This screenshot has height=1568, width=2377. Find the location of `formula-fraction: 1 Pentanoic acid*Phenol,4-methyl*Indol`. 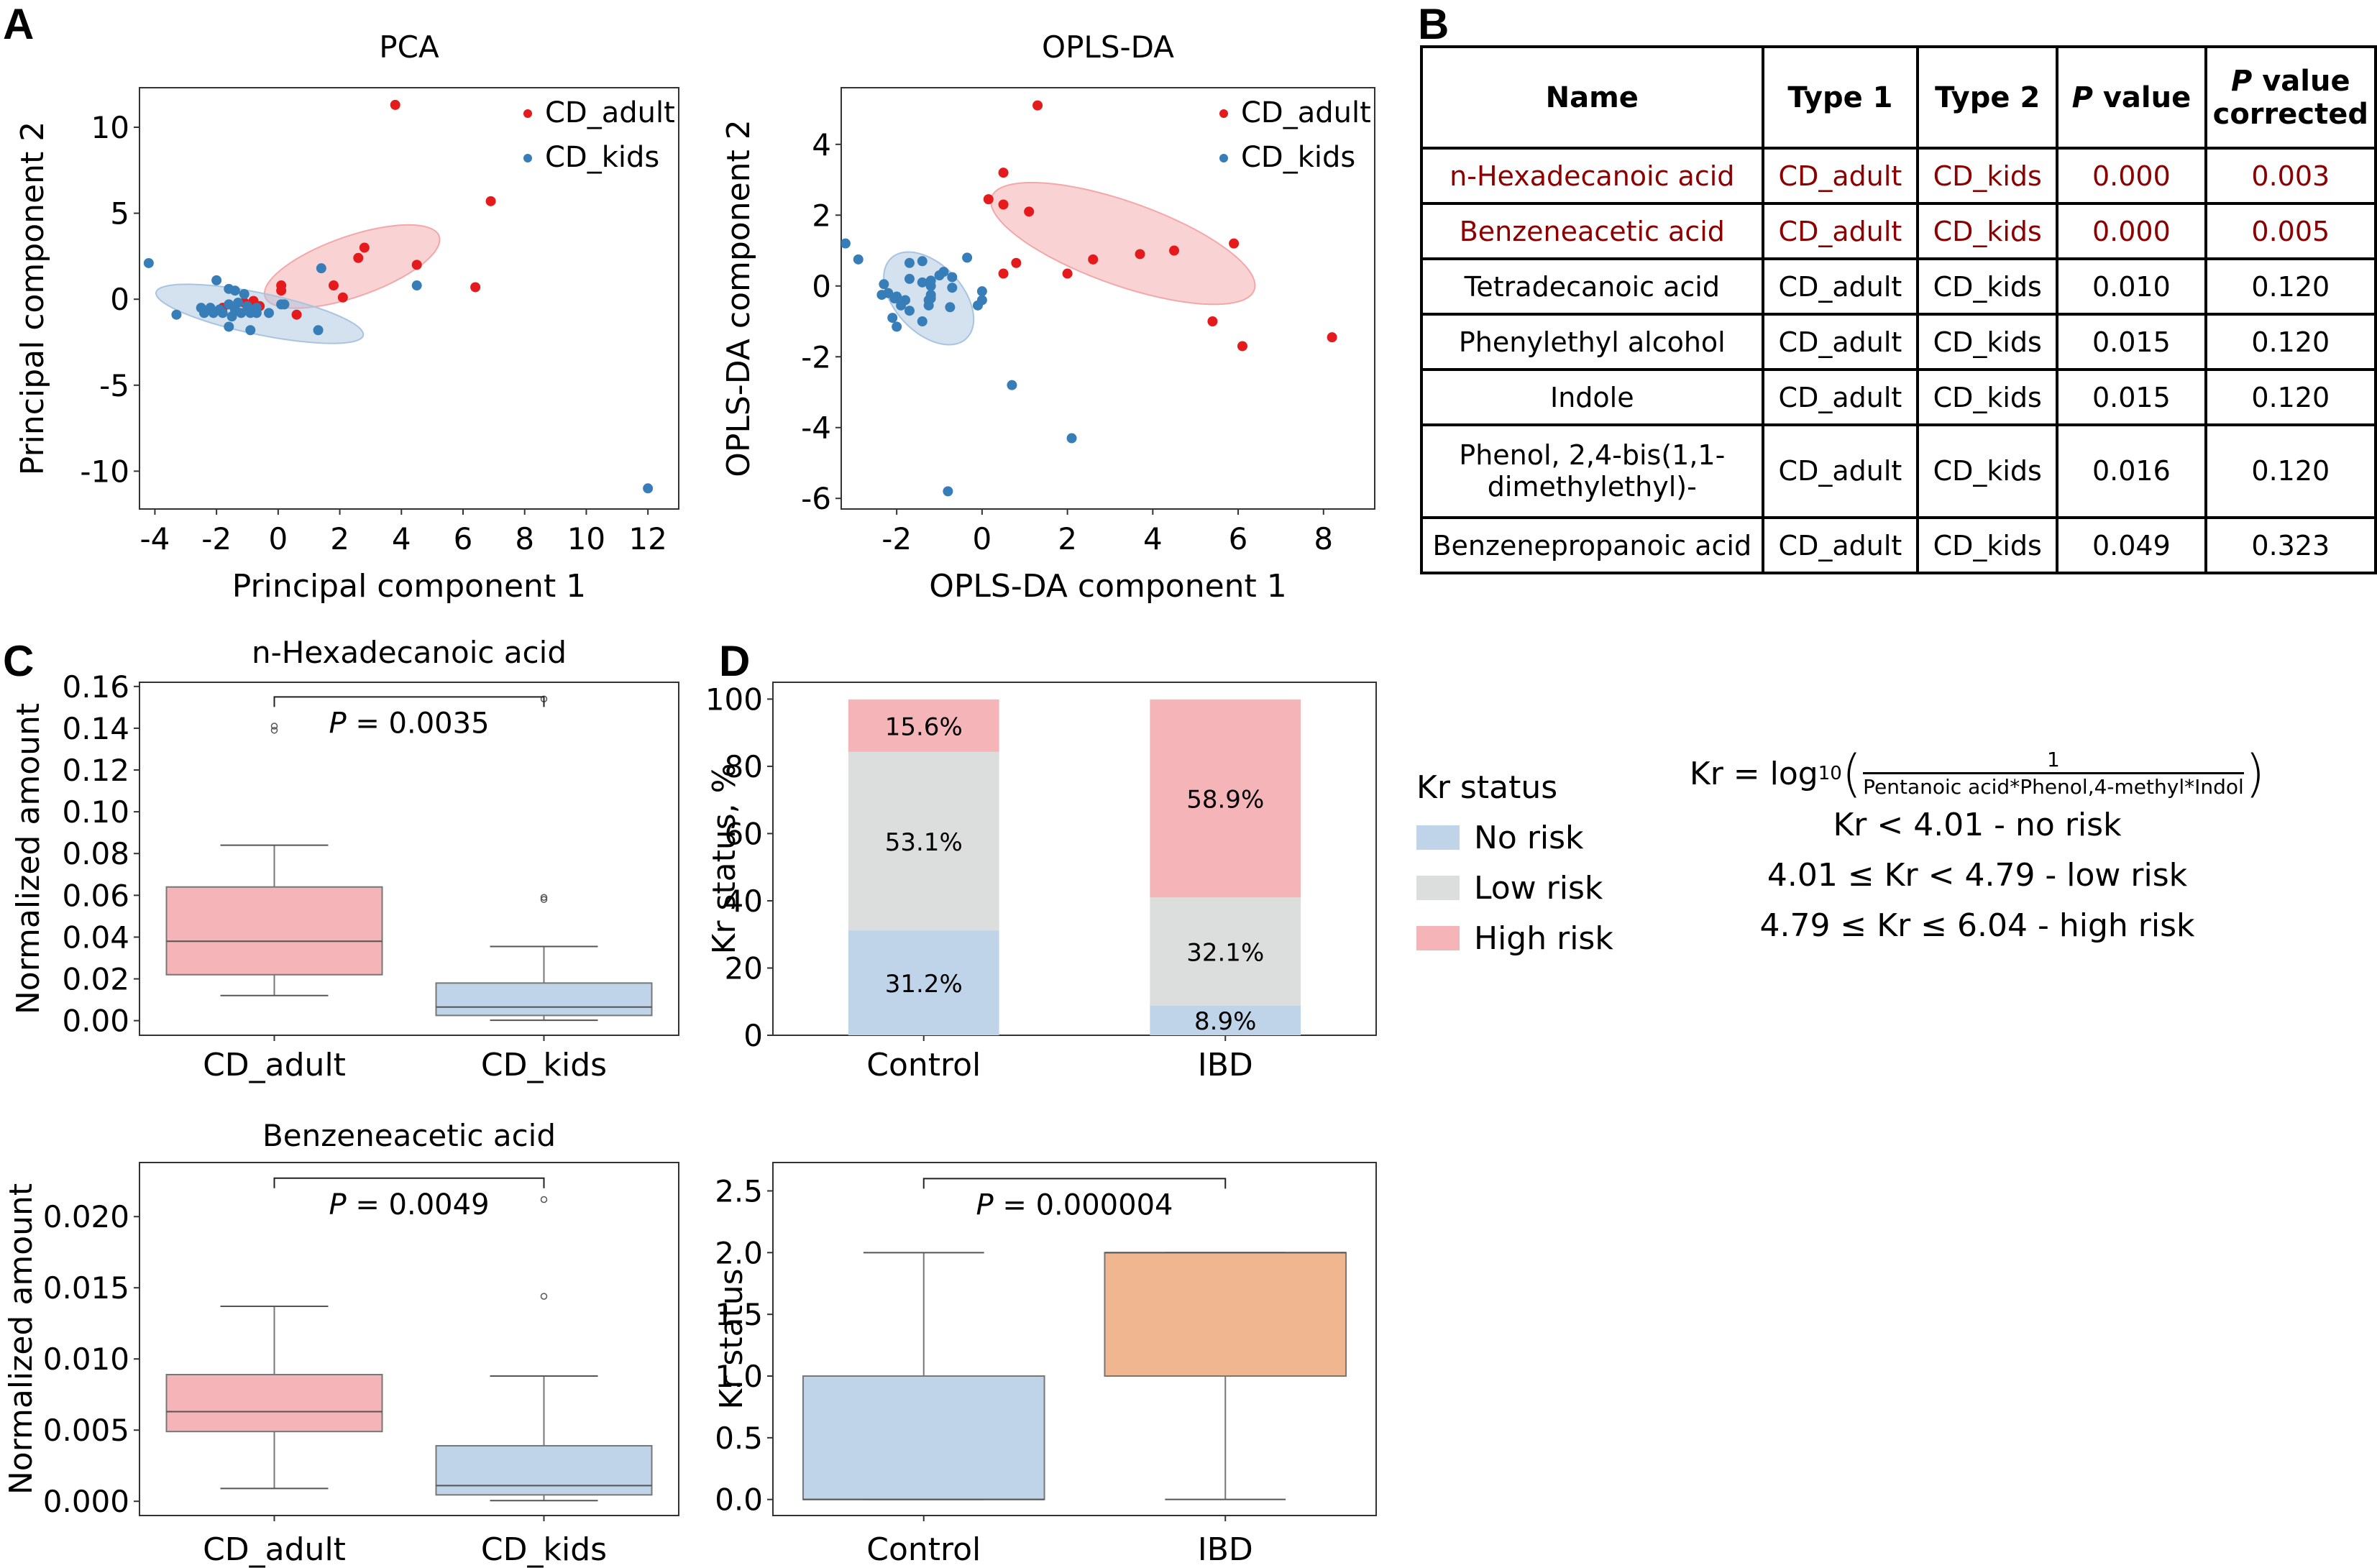

formula-fraction: 1 Pentanoic acid*Phenol,4-methyl*Indol is located at coordinates (2053, 774).